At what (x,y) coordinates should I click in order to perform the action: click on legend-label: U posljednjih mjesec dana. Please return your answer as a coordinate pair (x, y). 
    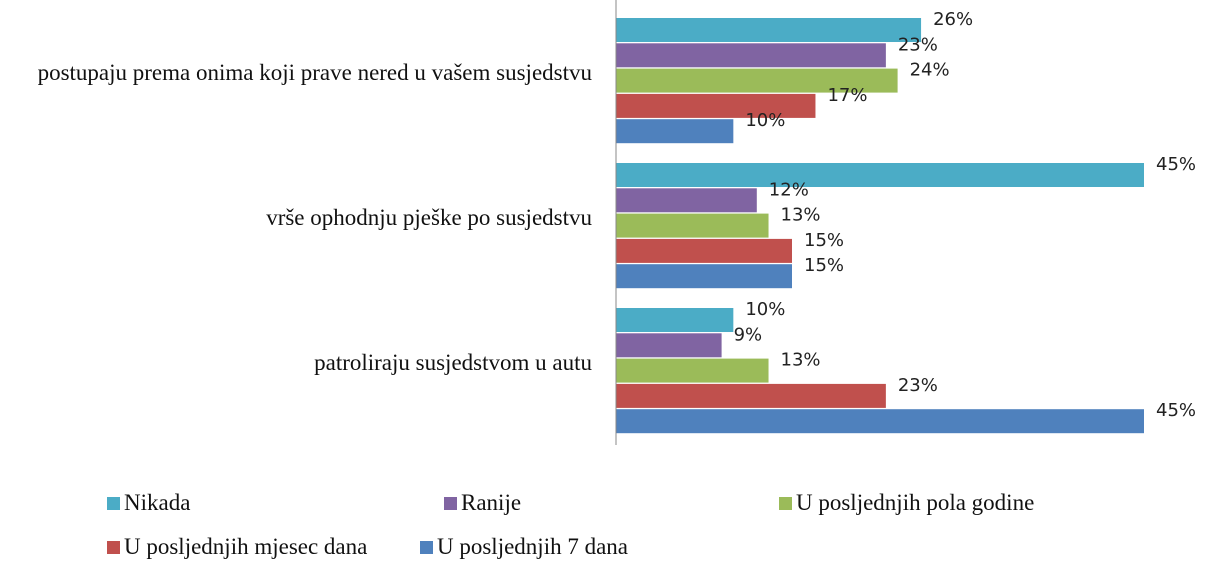
    Looking at the image, I should click on (246, 546).